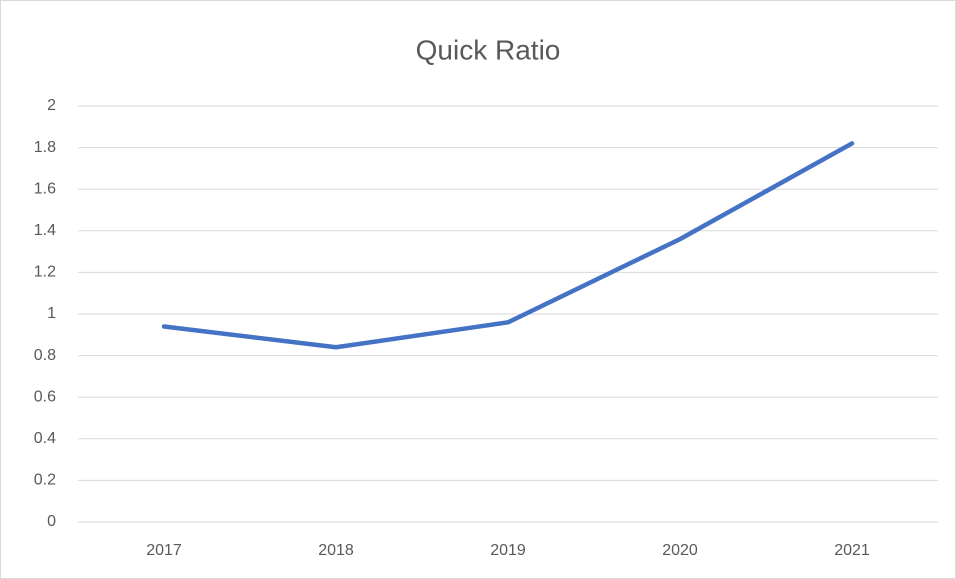 This screenshot has width=956, height=579. Describe the element at coordinates (51, 105) in the screenshot. I see `y-tick-label: 2` at that location.